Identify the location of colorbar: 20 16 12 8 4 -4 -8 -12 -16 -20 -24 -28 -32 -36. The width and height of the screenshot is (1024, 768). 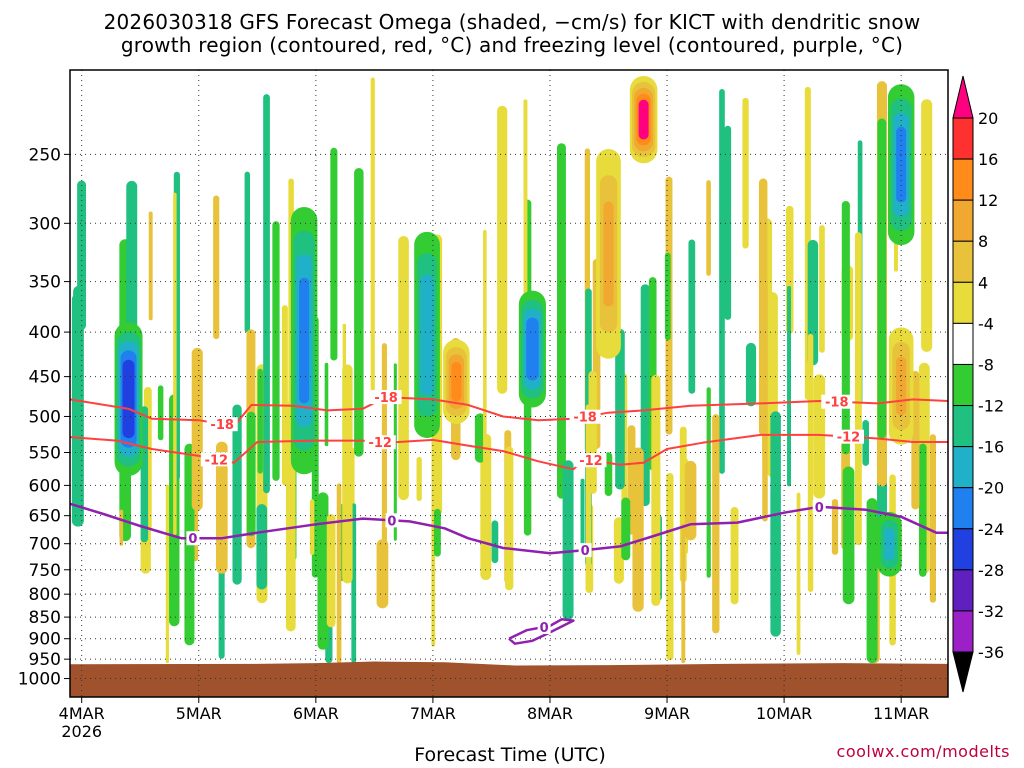
(978, 384).